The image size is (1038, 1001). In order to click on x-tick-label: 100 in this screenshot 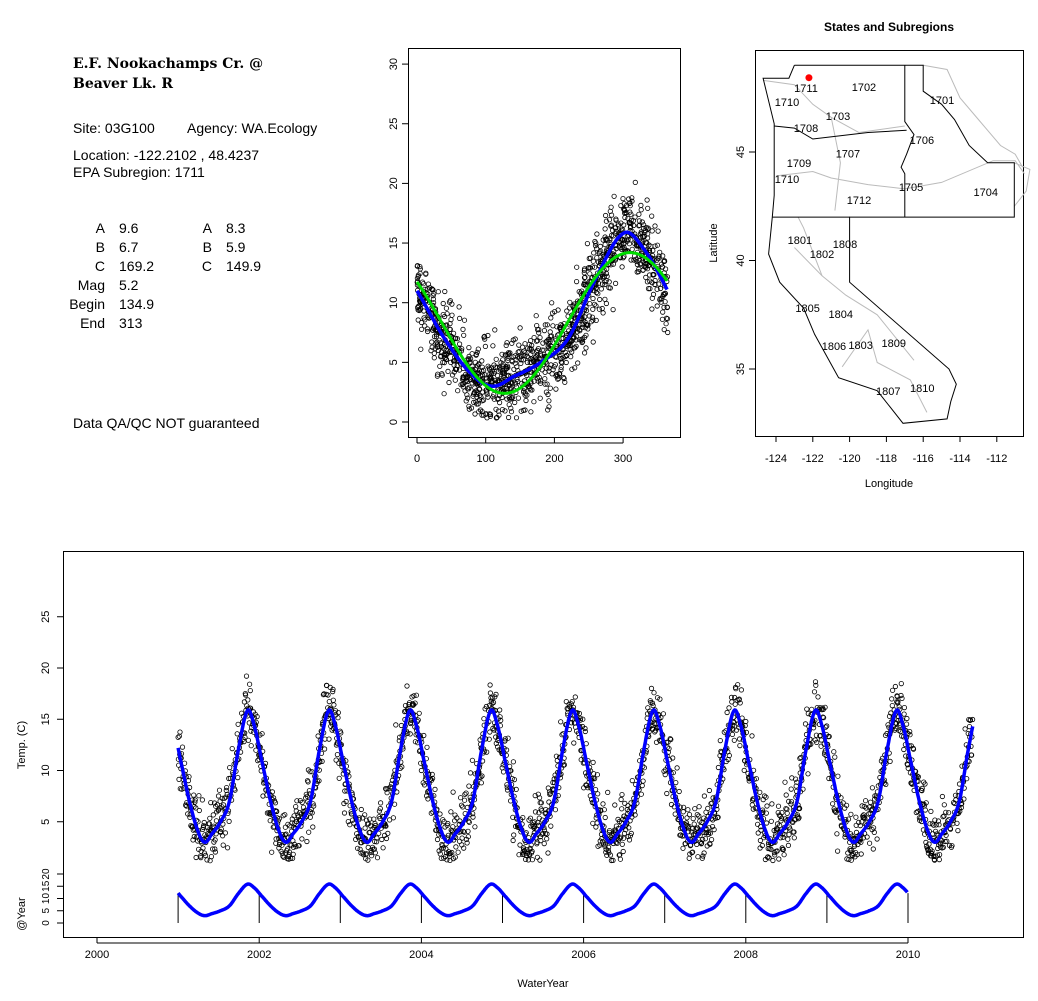, I will do `click(486, 459)`.